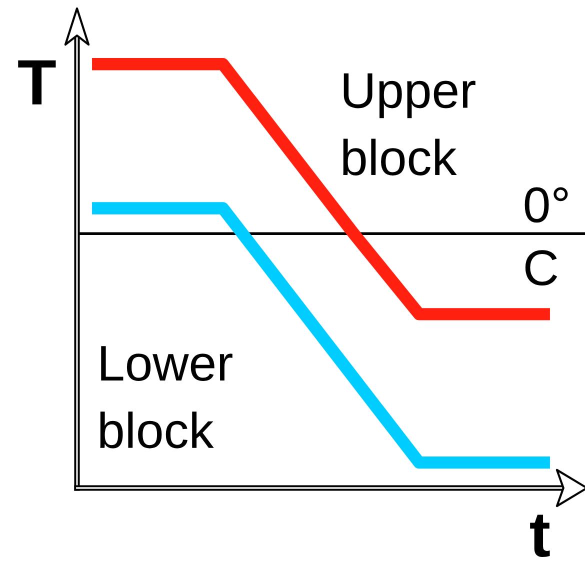 The image size is (585, 564). Describe the element at coordinates (166, 397) in the screenshot. I see `series-label: Lower block` at that location.